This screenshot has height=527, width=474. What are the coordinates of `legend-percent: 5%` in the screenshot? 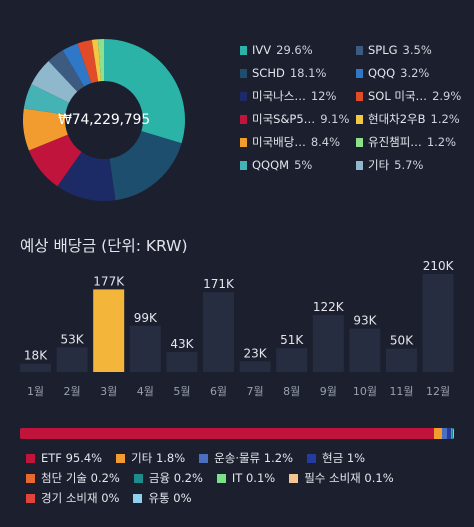 It's located at (303, 165).